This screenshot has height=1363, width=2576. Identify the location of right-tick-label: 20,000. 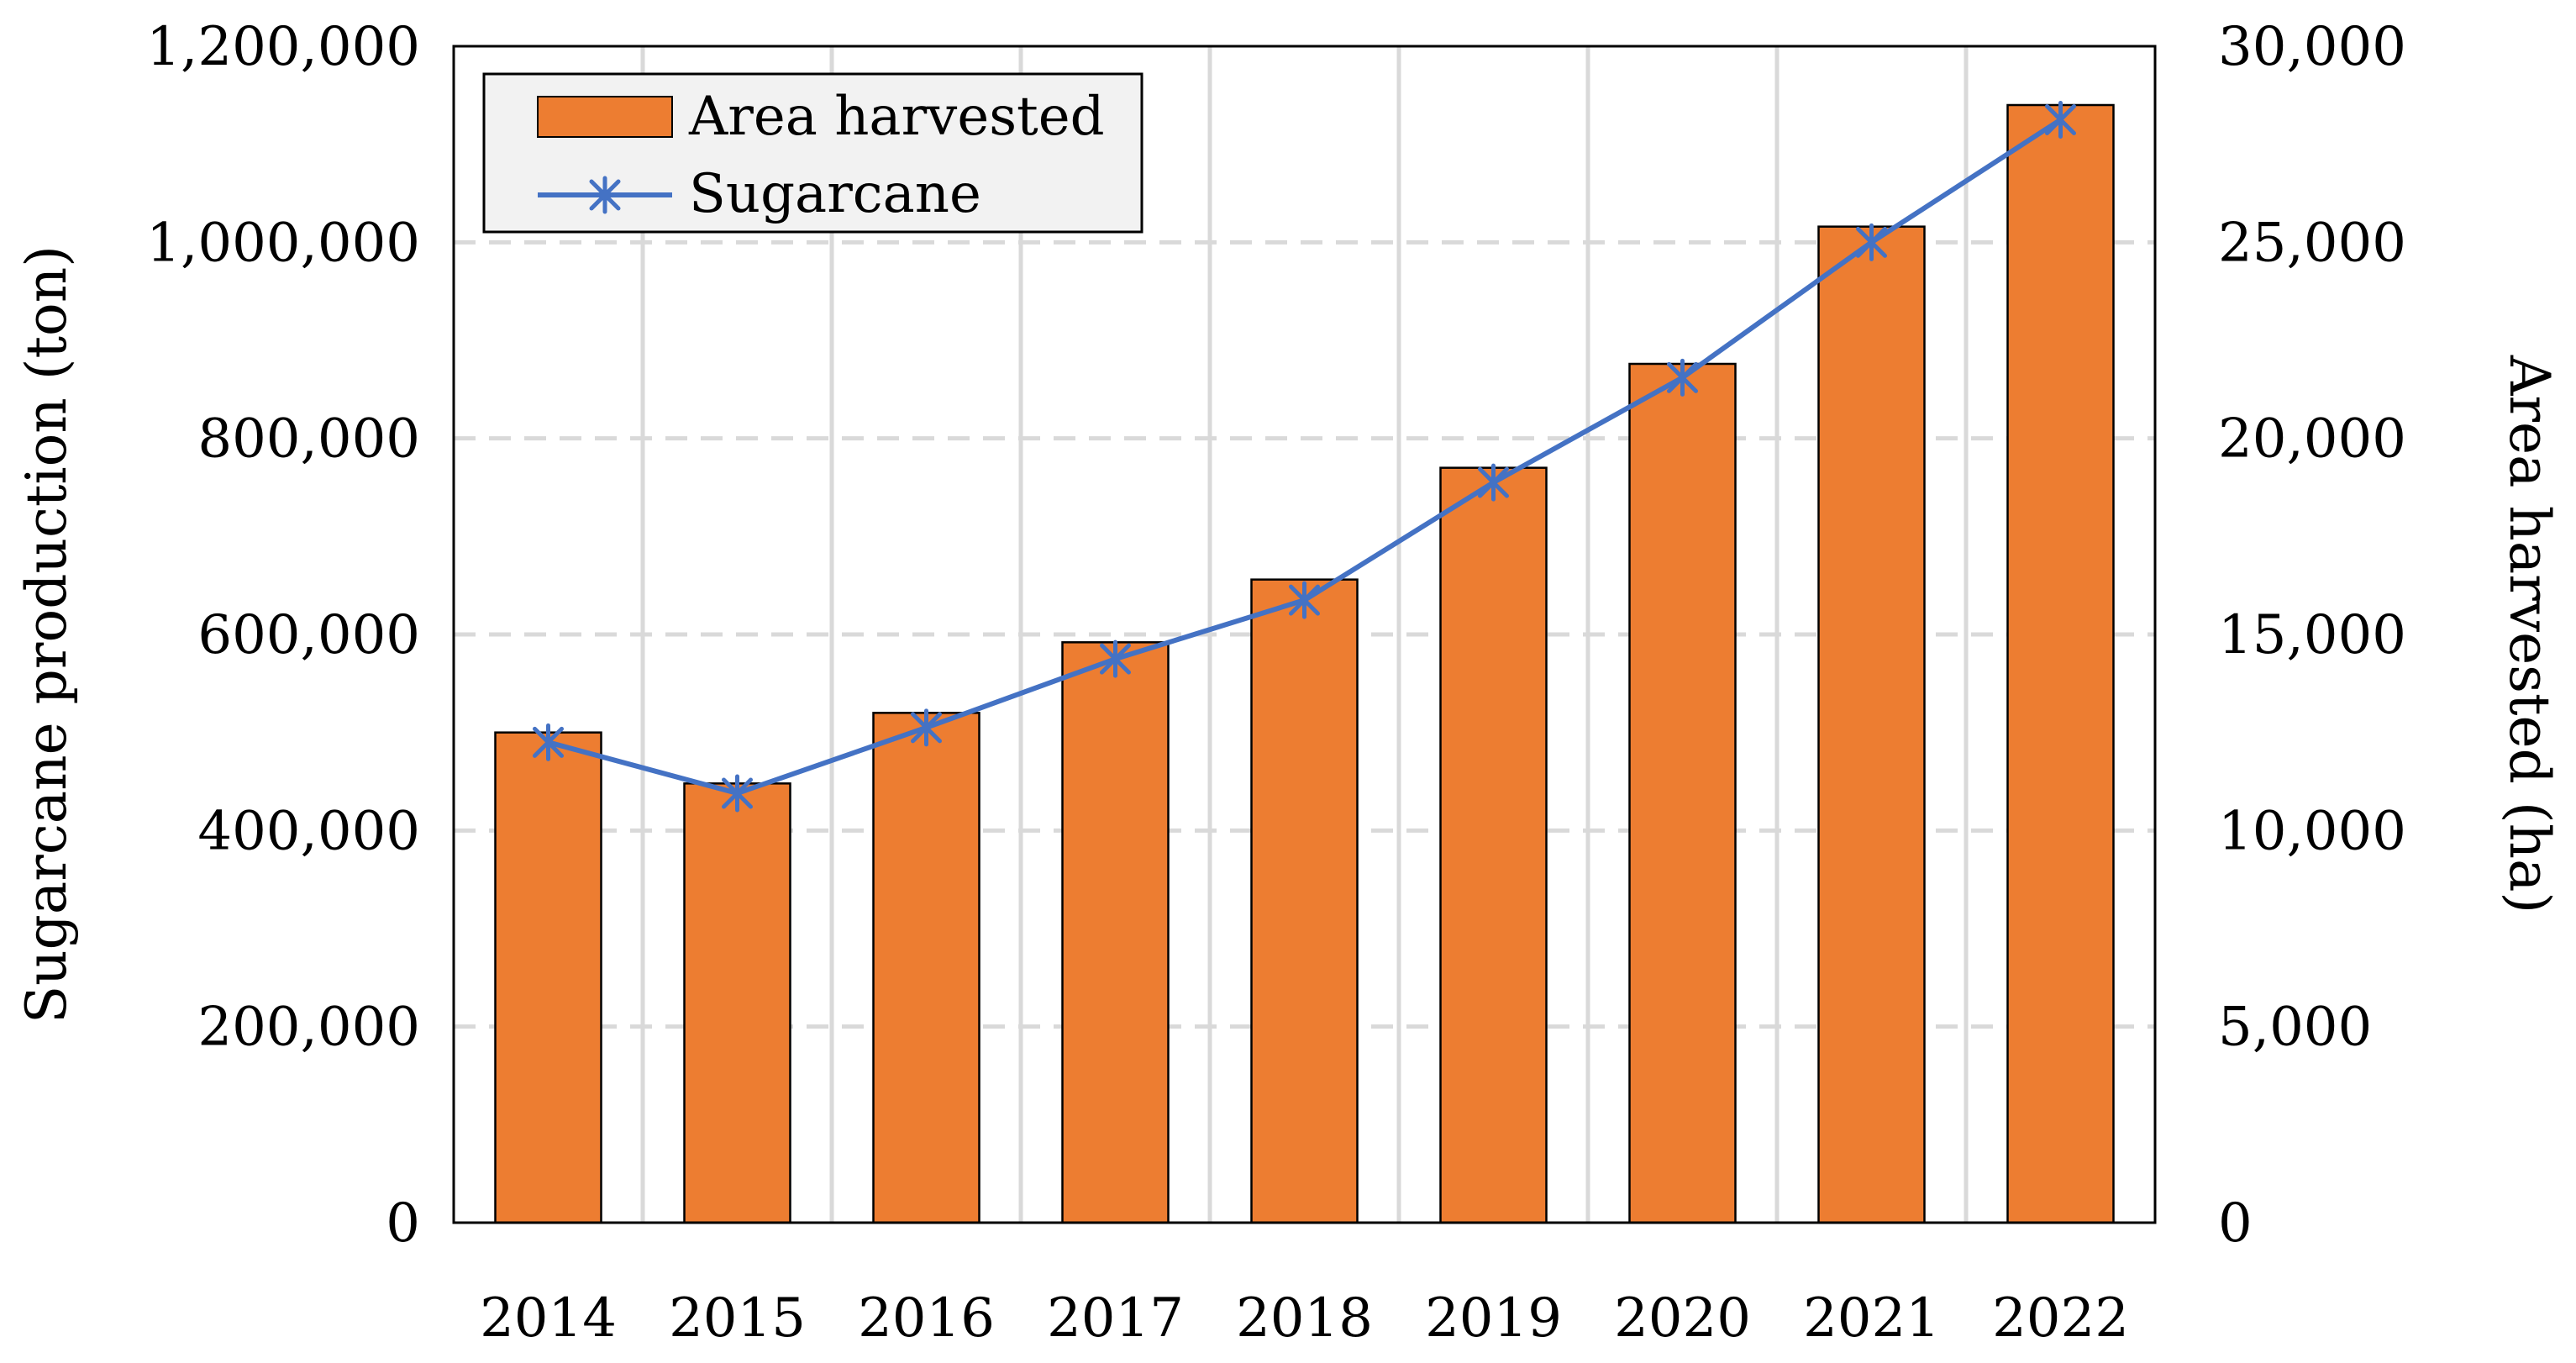
(2312, 439).